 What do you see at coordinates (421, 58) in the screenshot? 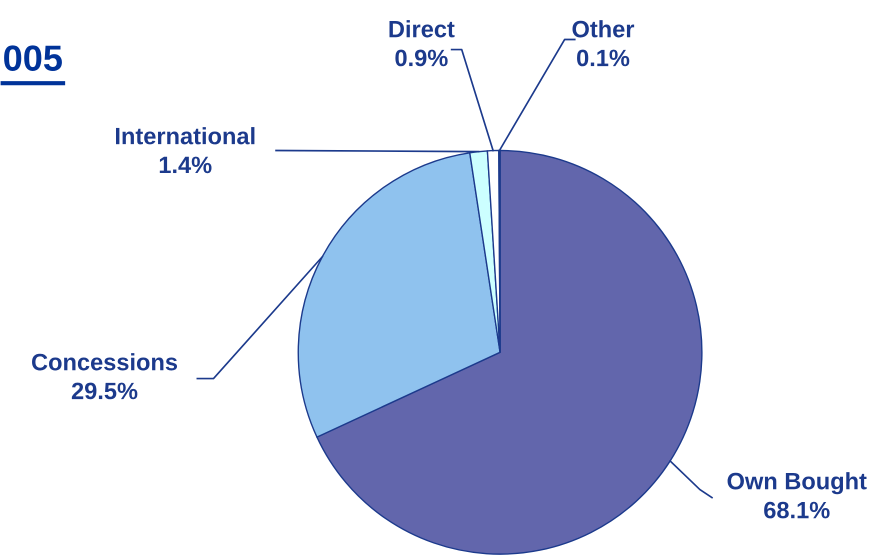
I see `data-label: 0.9%` at bounding box center [421, 58].